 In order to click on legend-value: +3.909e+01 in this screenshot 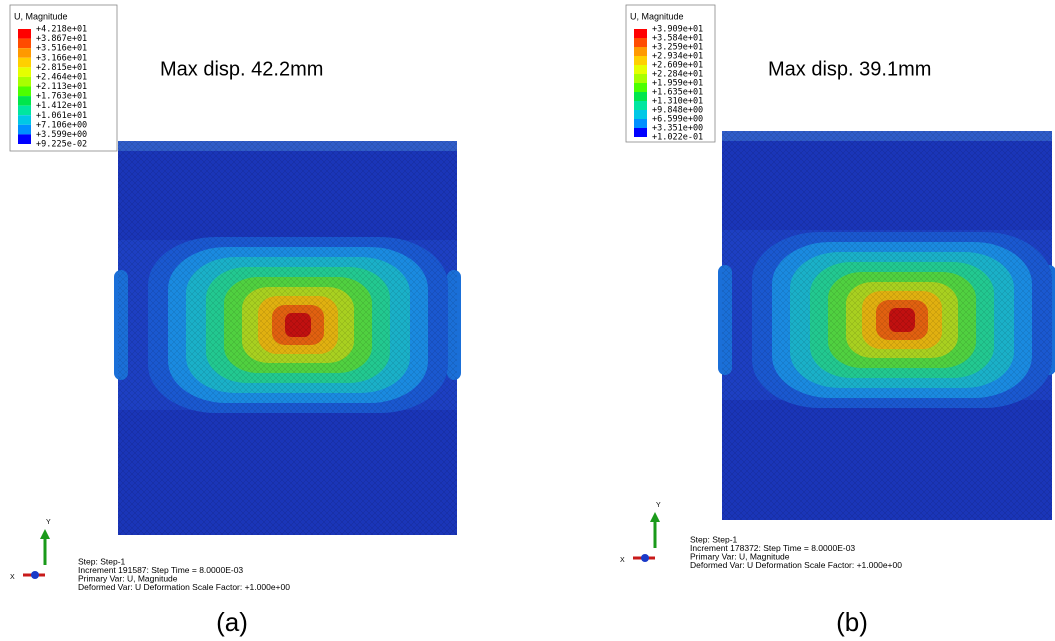, I will do `click(677, 30)`.